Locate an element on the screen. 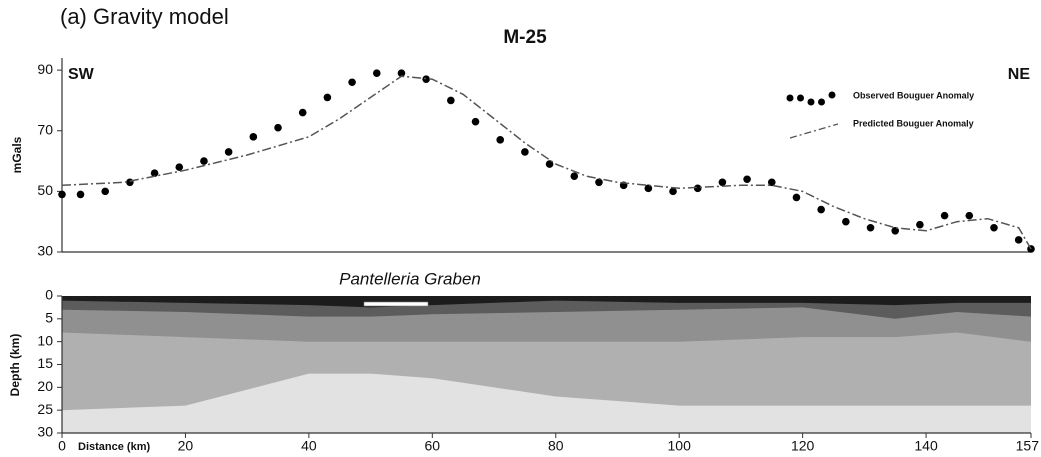 The height and width of the screenshot is (457, 1041). x-tick-label: 140 is located at coordinates (926, 446).